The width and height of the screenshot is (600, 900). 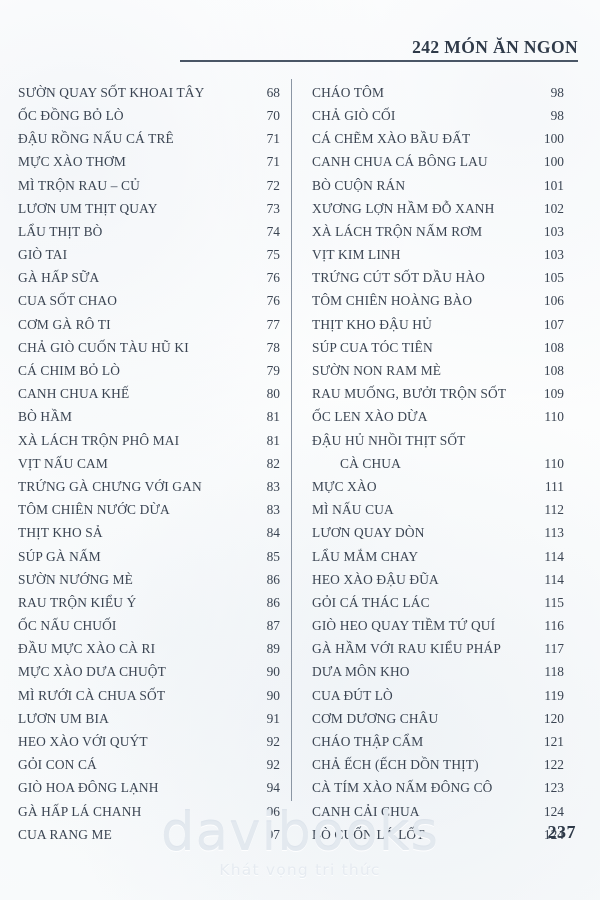 I want to click on toc-entry: BÒ CUỘN RÁN 101, so click(x=438, y=180).